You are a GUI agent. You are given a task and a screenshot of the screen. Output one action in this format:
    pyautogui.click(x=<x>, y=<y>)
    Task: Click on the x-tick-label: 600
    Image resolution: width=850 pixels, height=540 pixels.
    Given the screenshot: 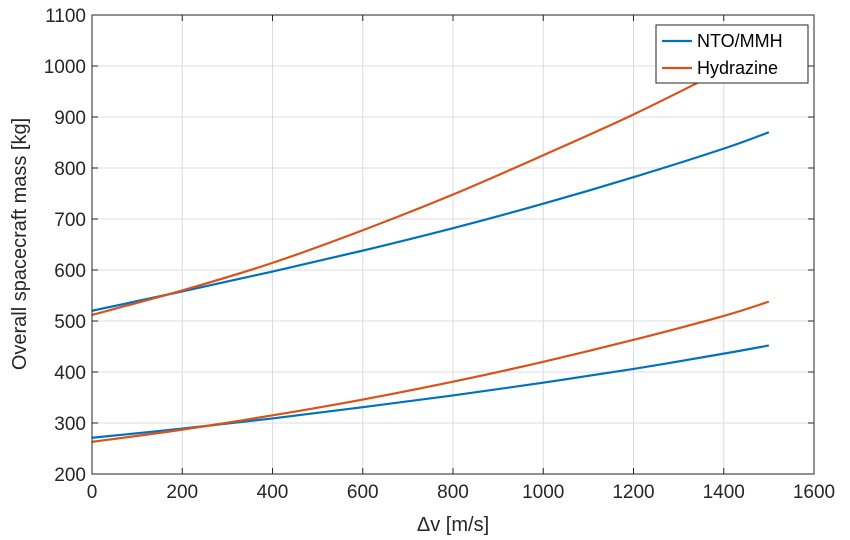 What is the action you would take?
    pyautogui.click(x=363, y=492)
    